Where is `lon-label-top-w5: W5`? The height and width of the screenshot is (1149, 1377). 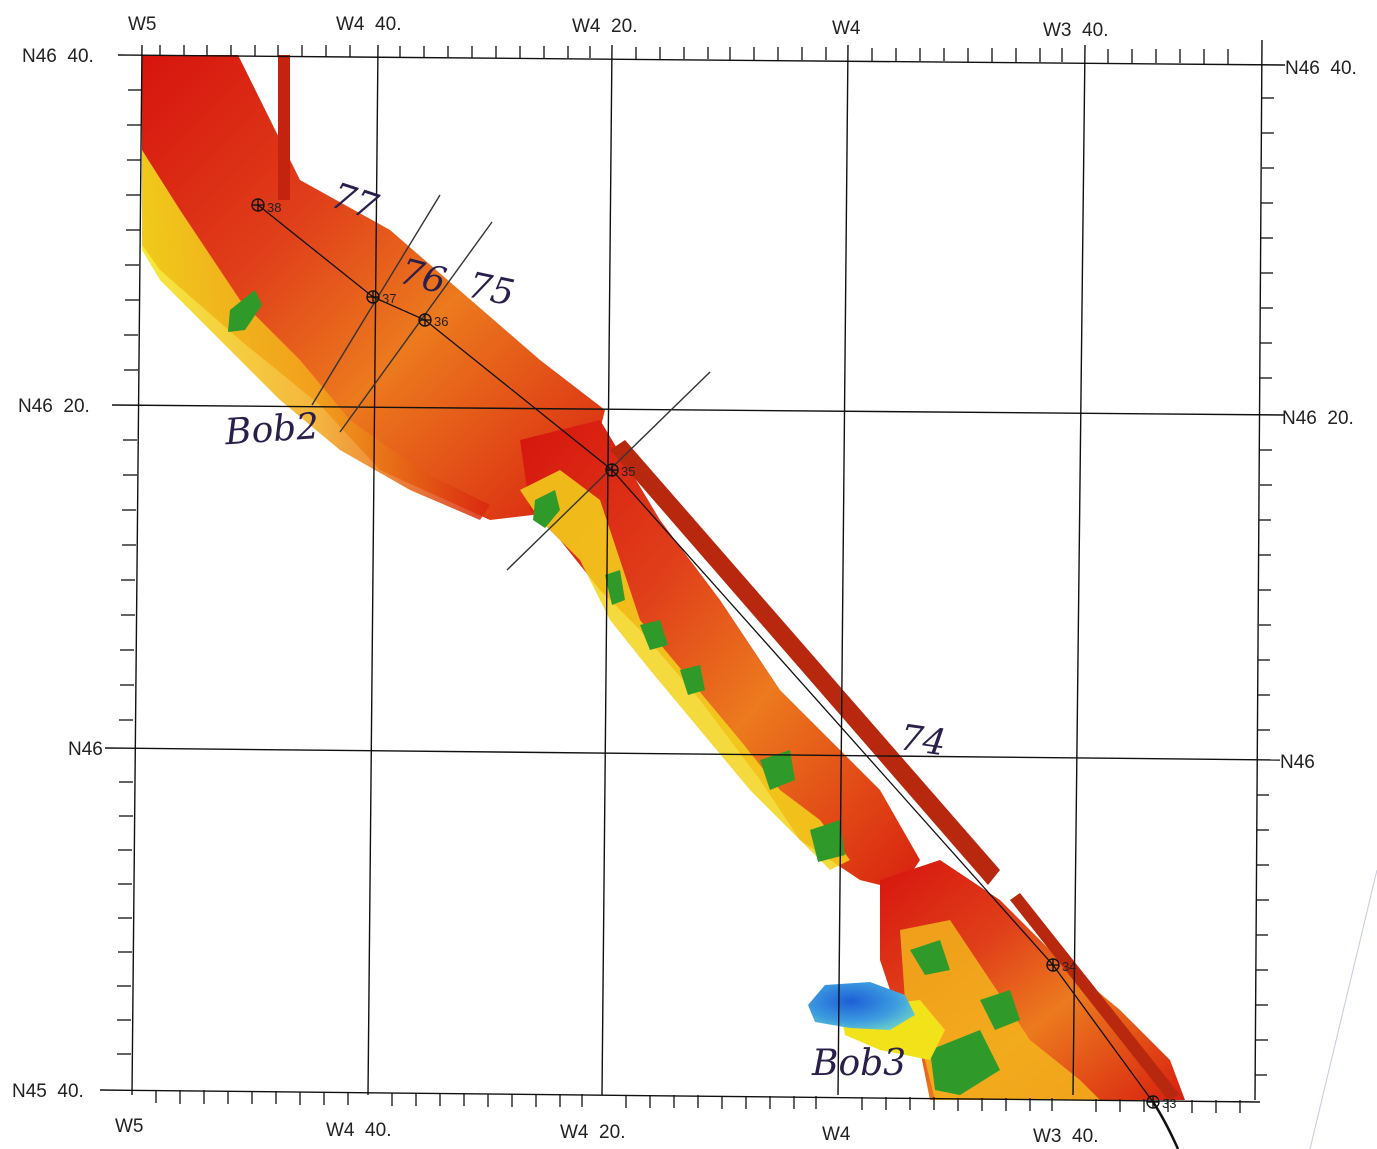
lon-label-top-w5: W5 is located at coordinates (142, 24).